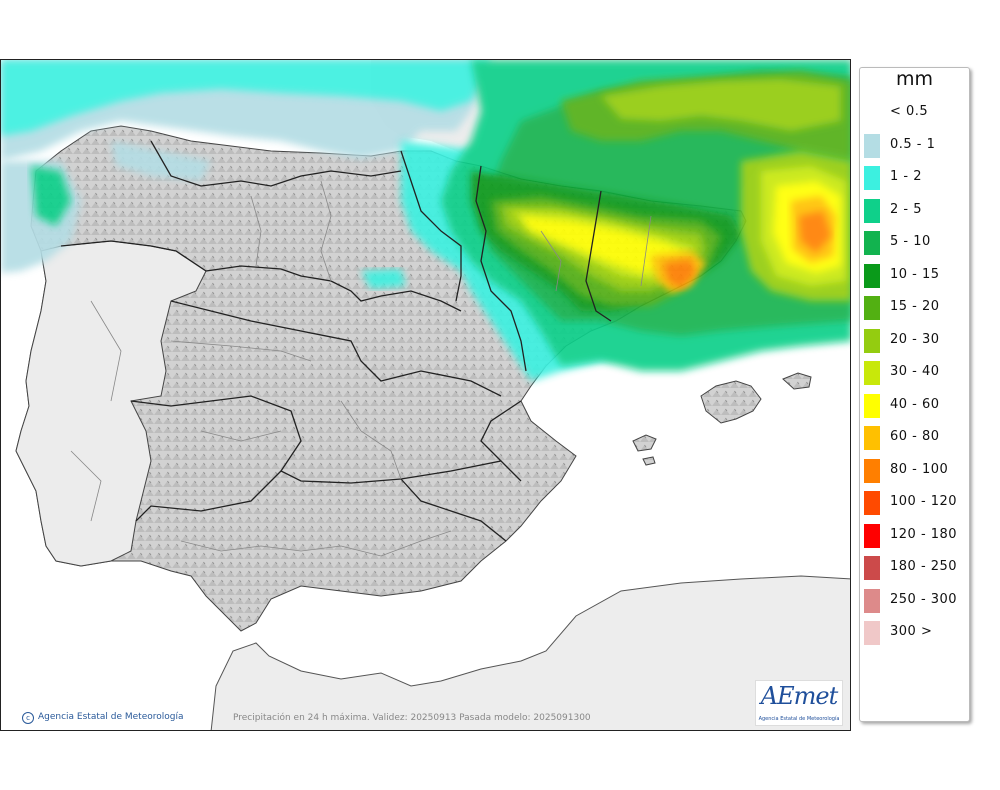 The width and height of the screenshot is (1000, 790). I want to click on legend-label: 15 - 20, so click(915, 306).